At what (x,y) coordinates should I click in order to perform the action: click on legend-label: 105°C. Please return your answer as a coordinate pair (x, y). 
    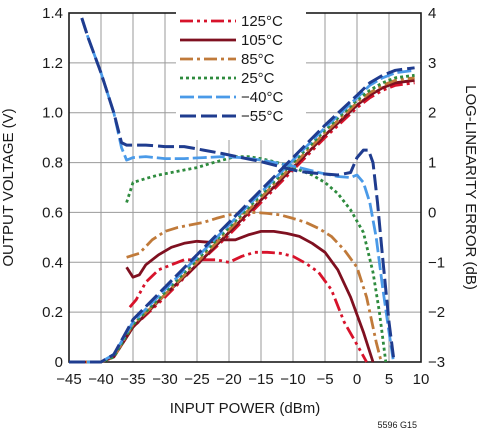
    Looking at the image, I should click on (262, 40).